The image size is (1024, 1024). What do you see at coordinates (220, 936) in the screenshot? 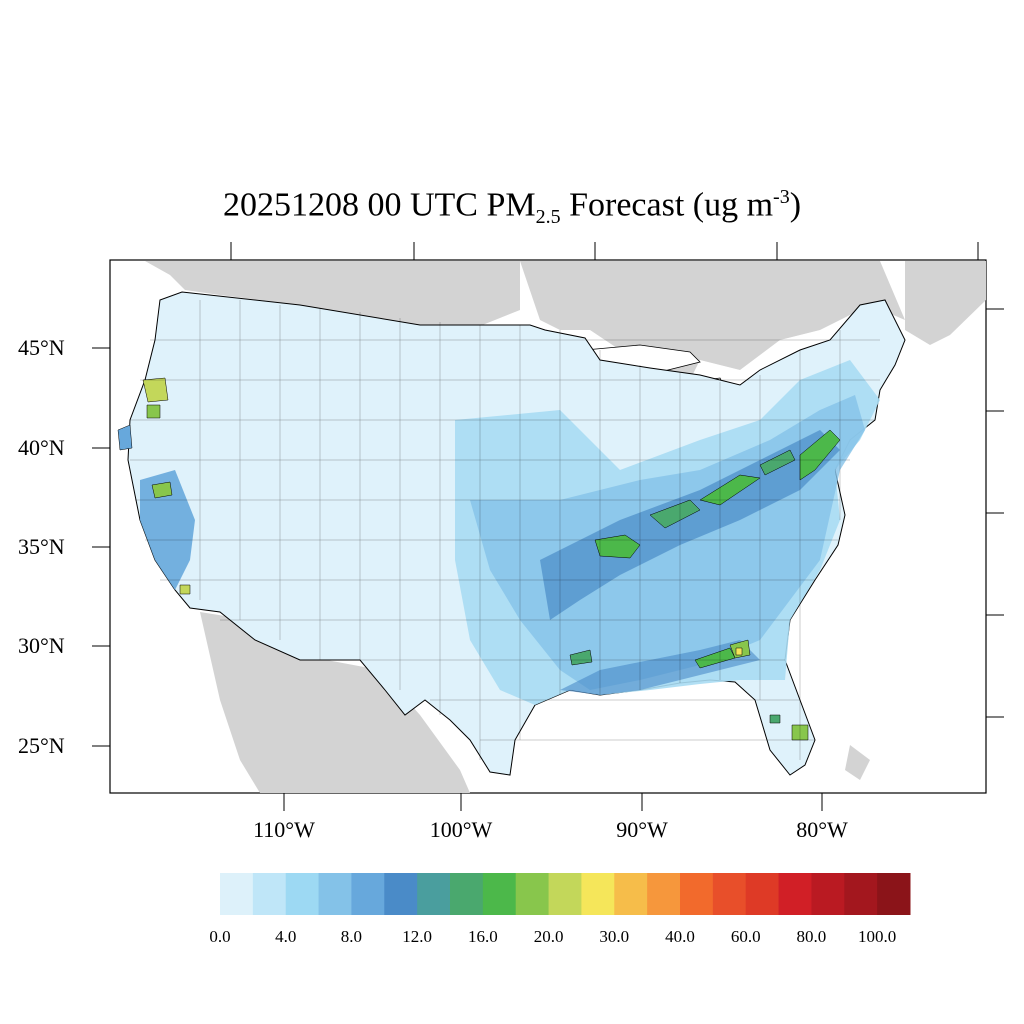
I see `colorbar-tick-label: 0.0` at bounding box center [220, 936].